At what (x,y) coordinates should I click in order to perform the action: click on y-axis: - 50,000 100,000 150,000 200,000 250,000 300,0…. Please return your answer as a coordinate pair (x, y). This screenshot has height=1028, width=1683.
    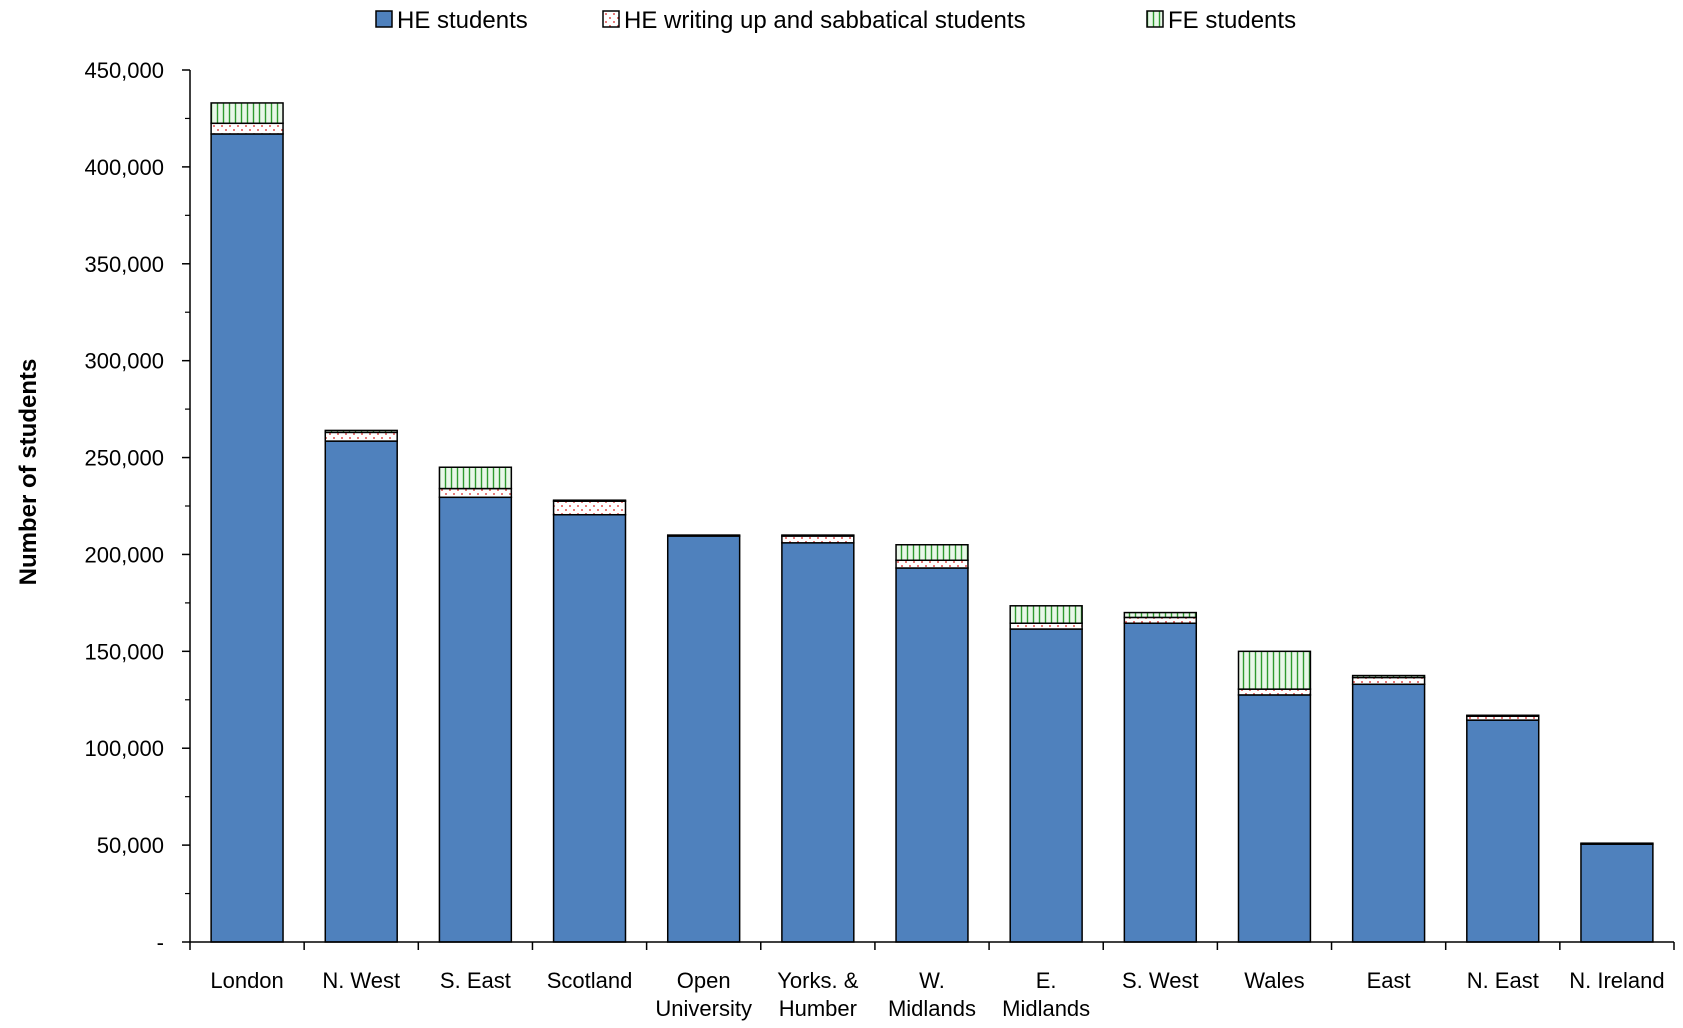
    Looking at the image, I should click on (137, 506).